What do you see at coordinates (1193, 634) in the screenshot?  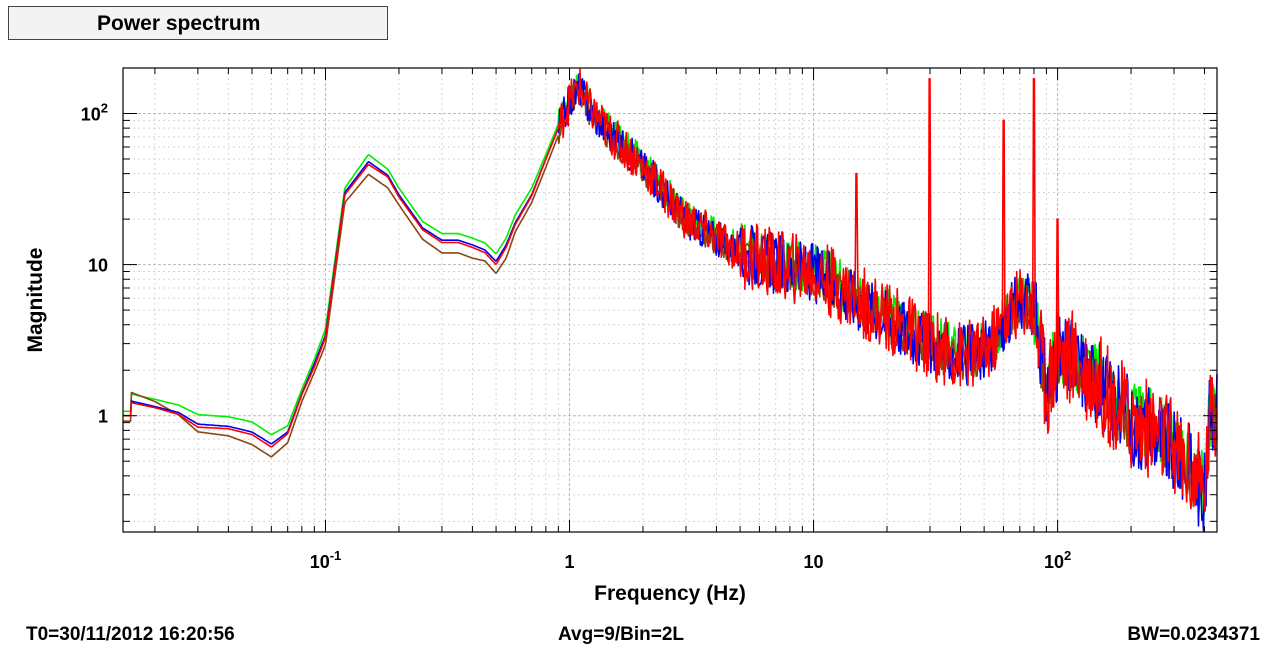 I see `footer-bandwidth: BW=0.0234371` at bounding box center [1193, 634].